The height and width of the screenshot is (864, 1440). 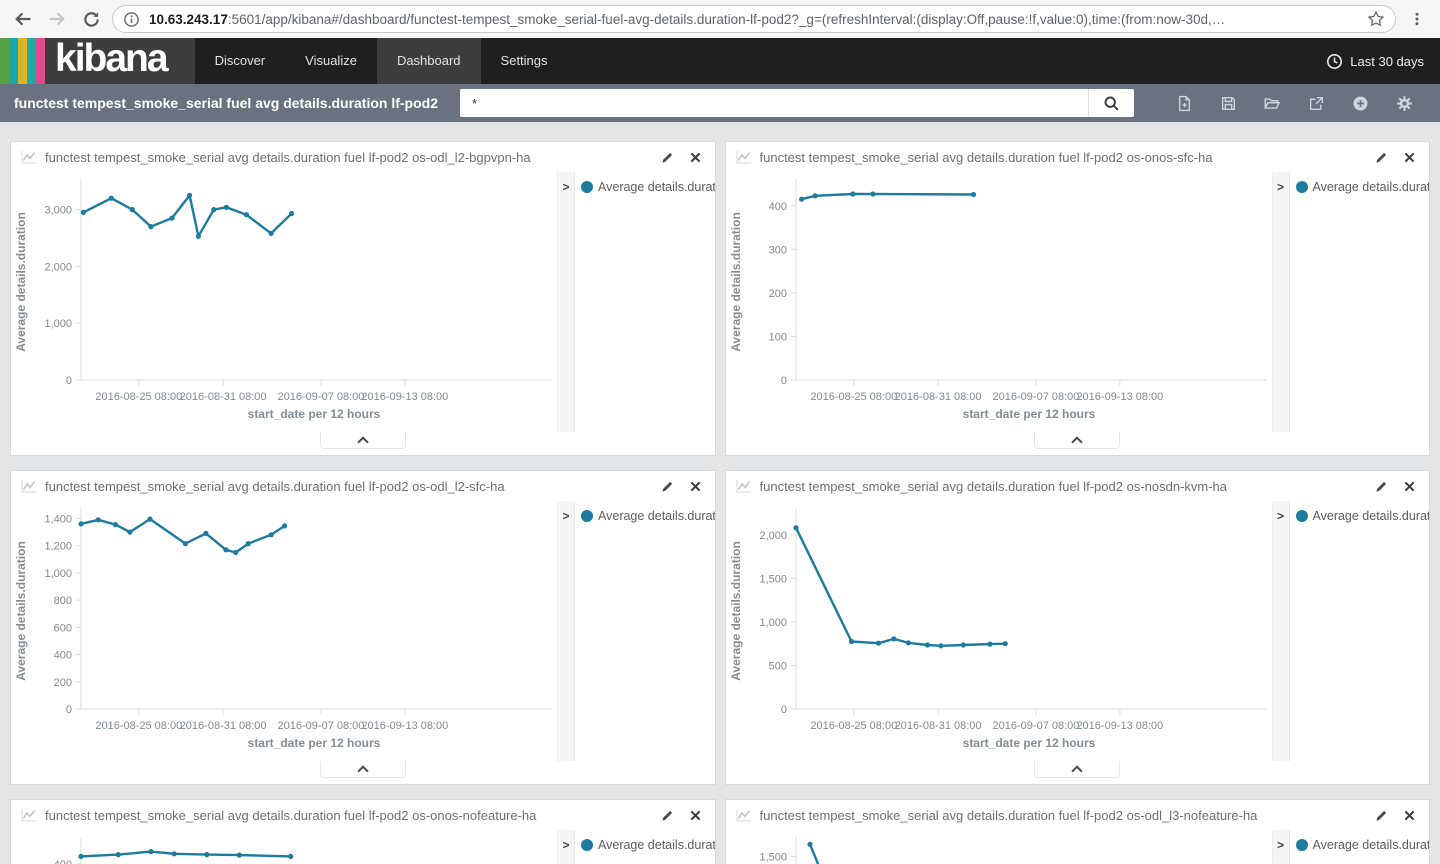 What do you see at coordinates (1111, 103) in the screenshot?
I see `search-button` at bounding box center [1111, 103].